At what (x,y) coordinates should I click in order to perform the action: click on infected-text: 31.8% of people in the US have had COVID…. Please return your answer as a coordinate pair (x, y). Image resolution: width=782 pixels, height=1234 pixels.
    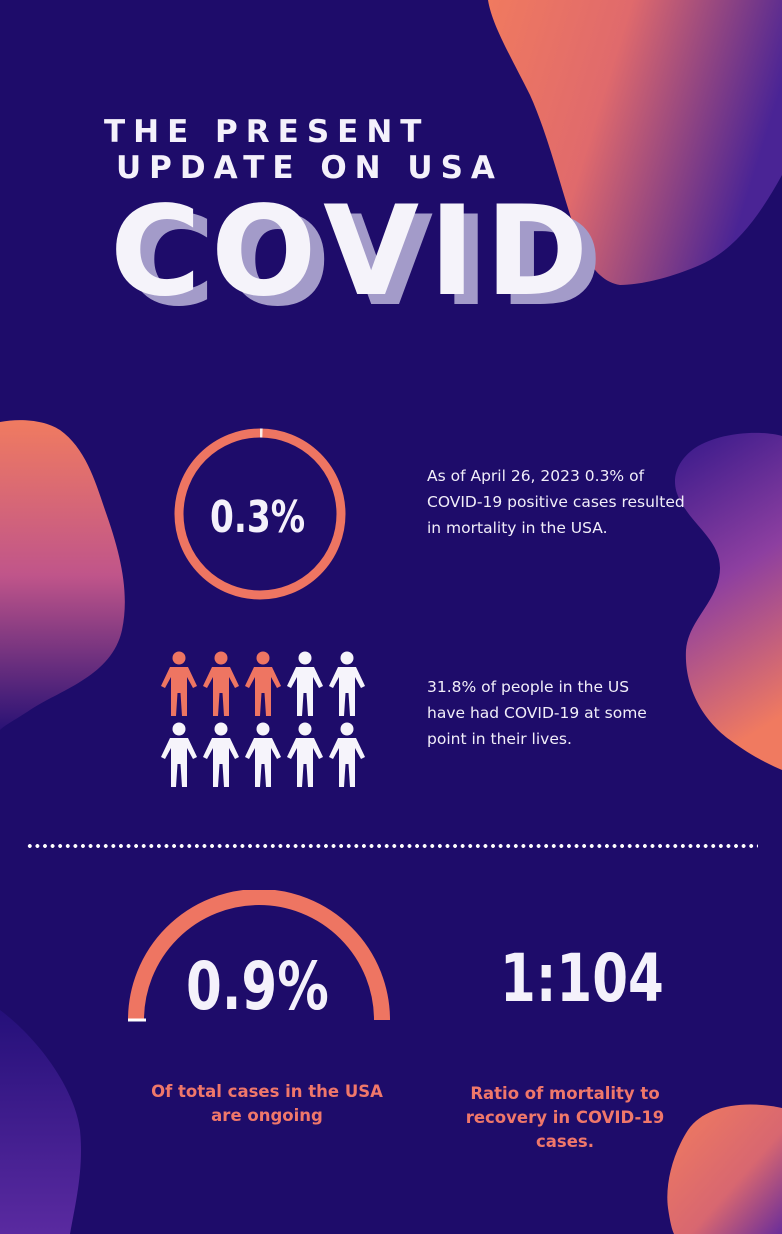
    Looking at the image, I should click on (537, 713).